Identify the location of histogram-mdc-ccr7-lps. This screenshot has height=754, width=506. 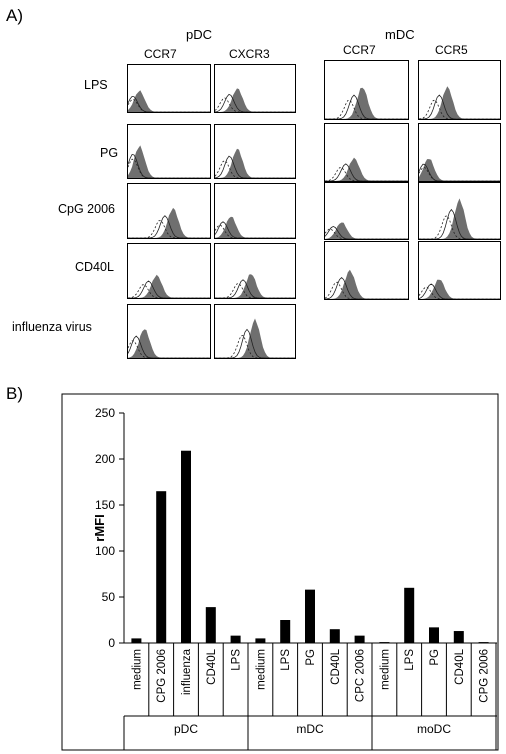
(366, 90).